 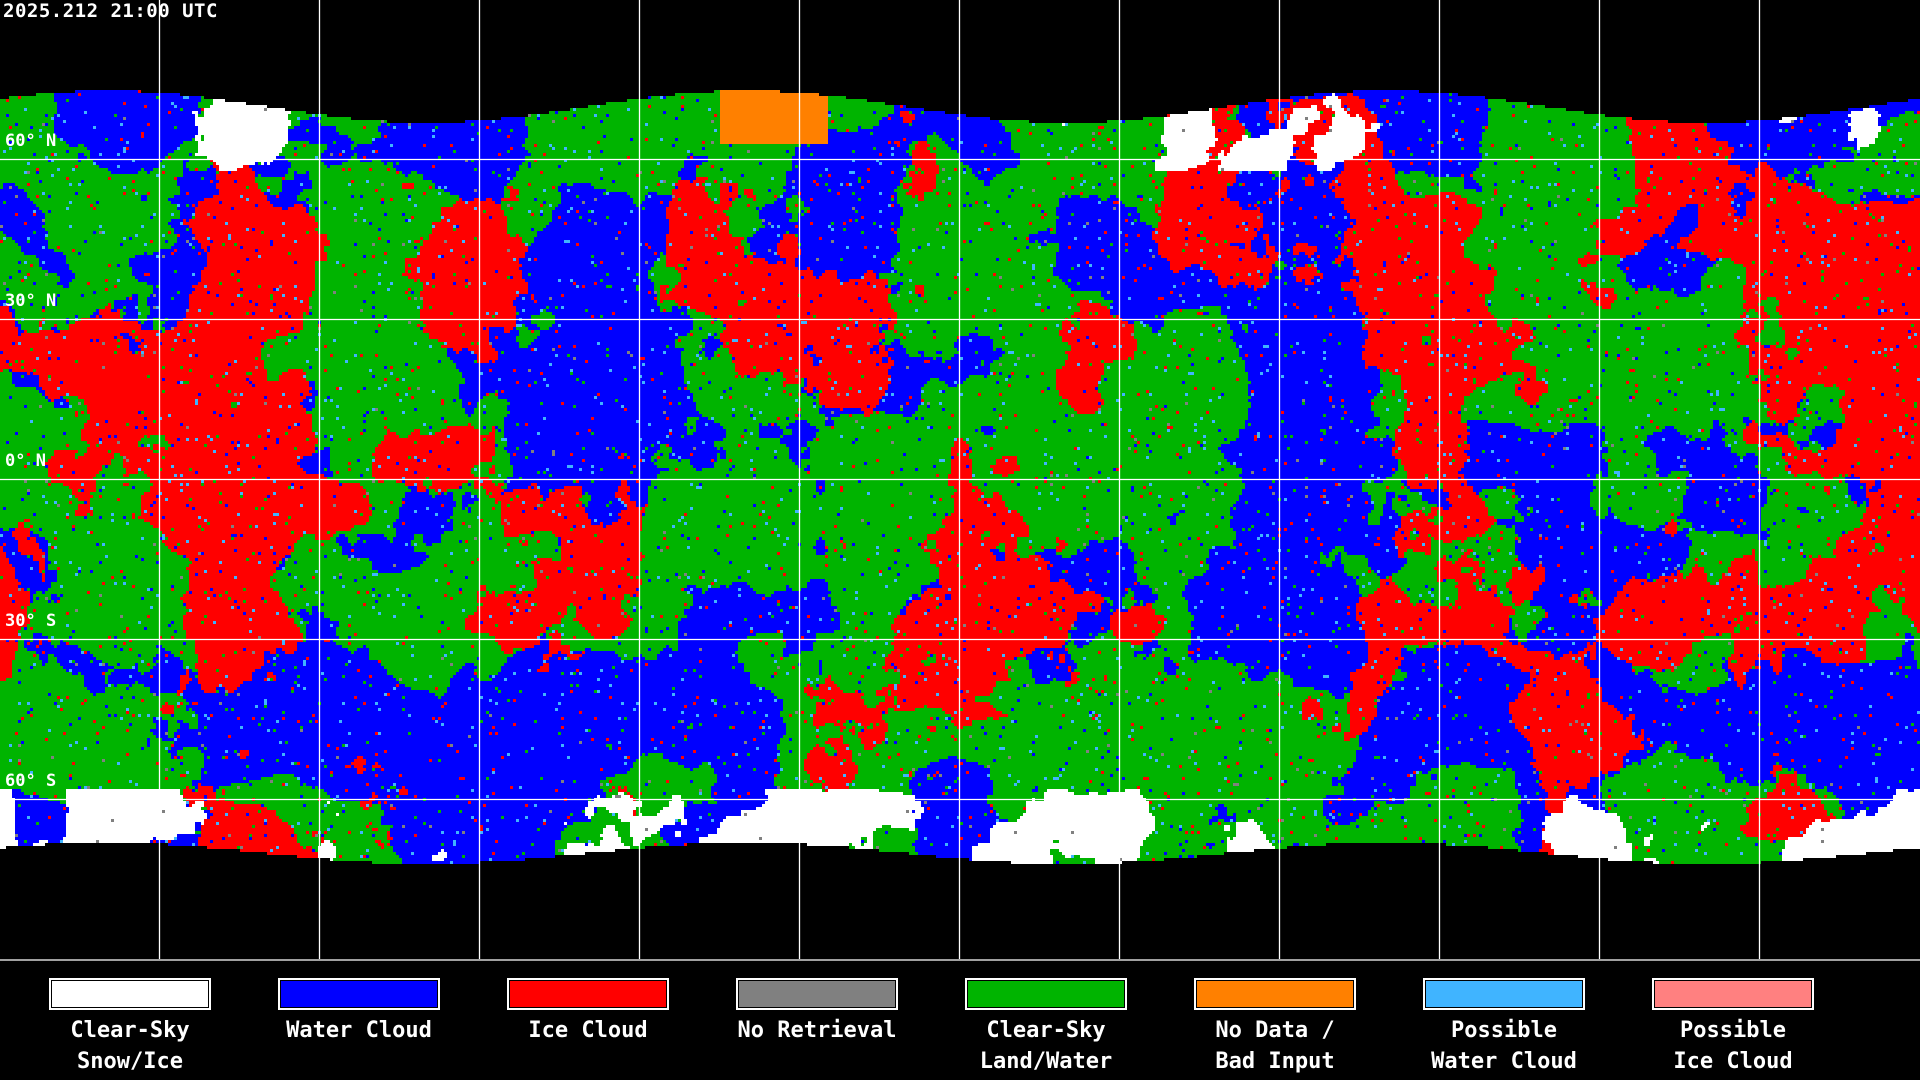 I want to click on legend-label: No Data /, so click(x=1275, y=1030).